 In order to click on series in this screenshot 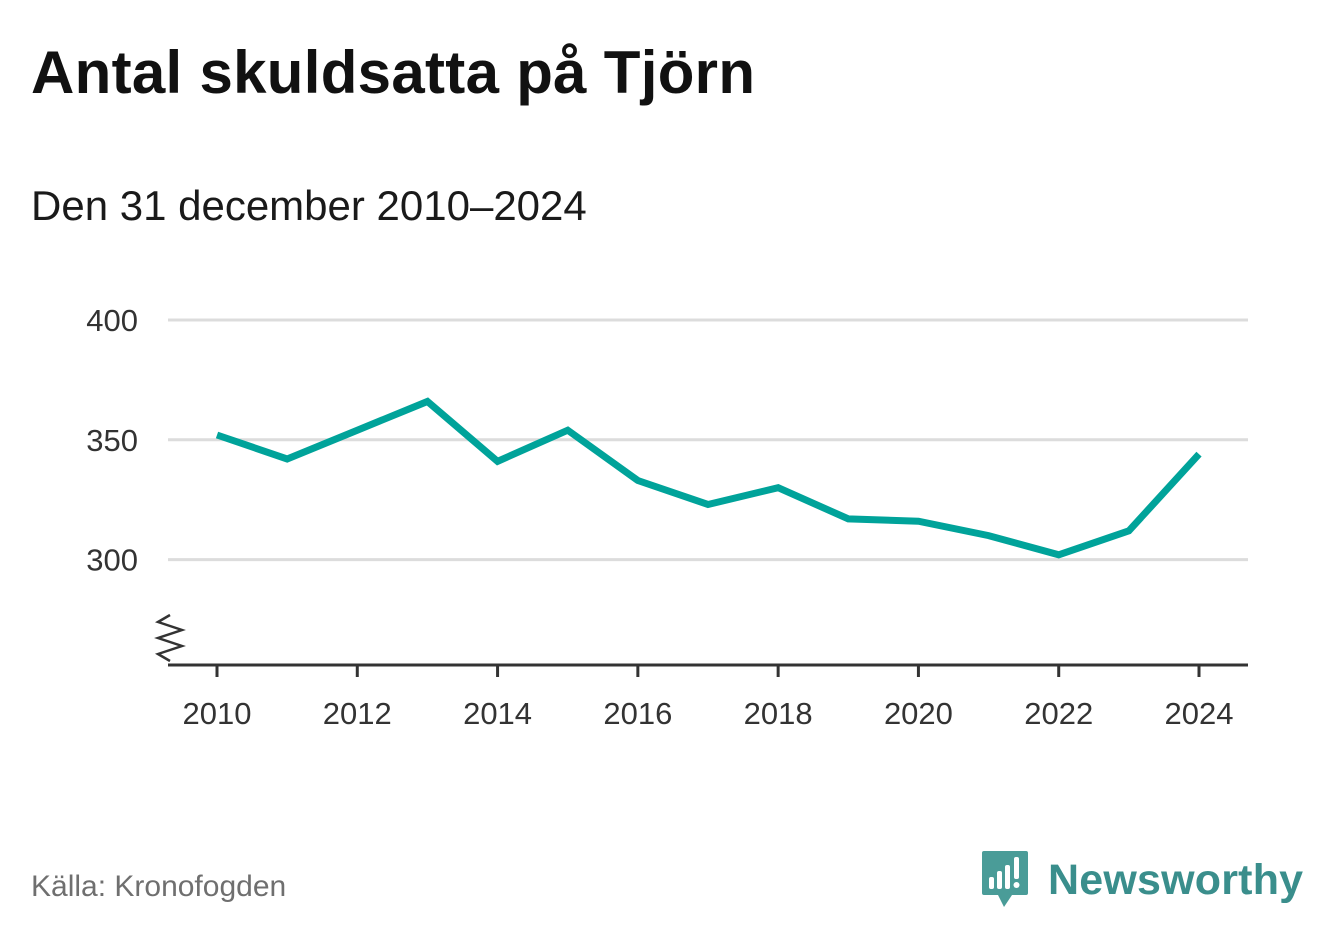, I will do `click(708, 478)`.